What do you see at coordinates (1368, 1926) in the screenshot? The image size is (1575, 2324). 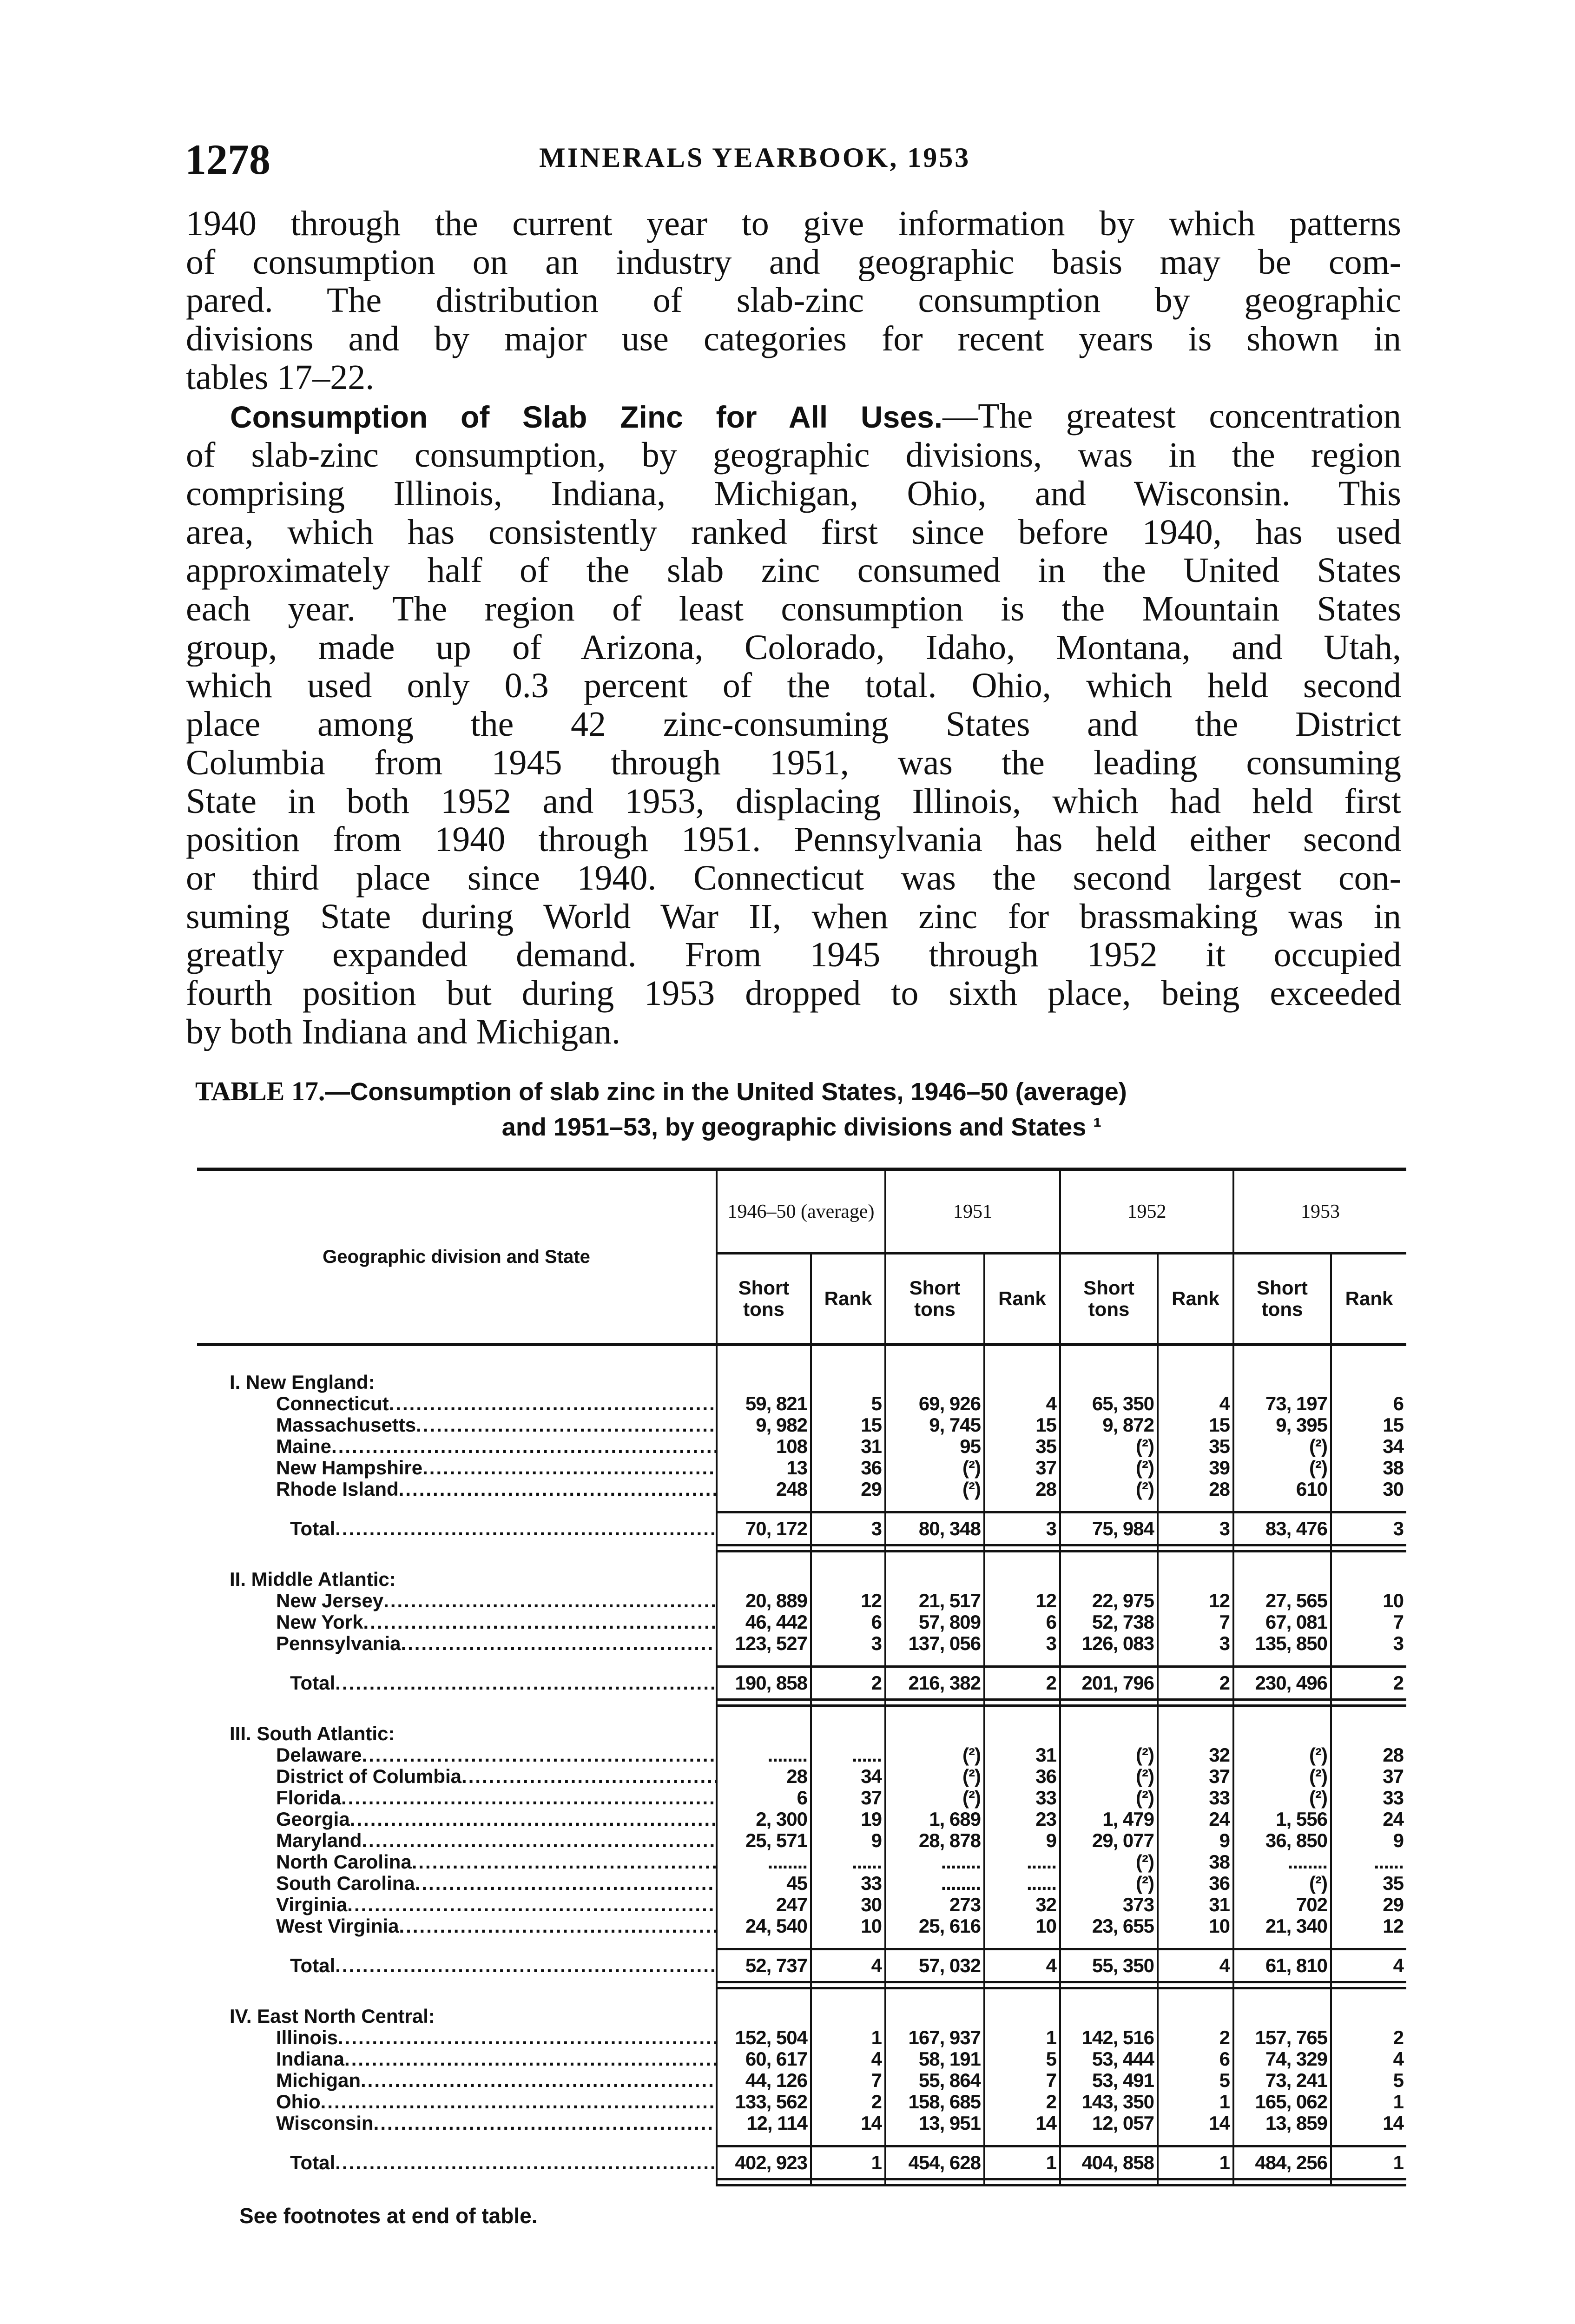 I see `rank-cell: 12` at bounding box center [1368, 1926].